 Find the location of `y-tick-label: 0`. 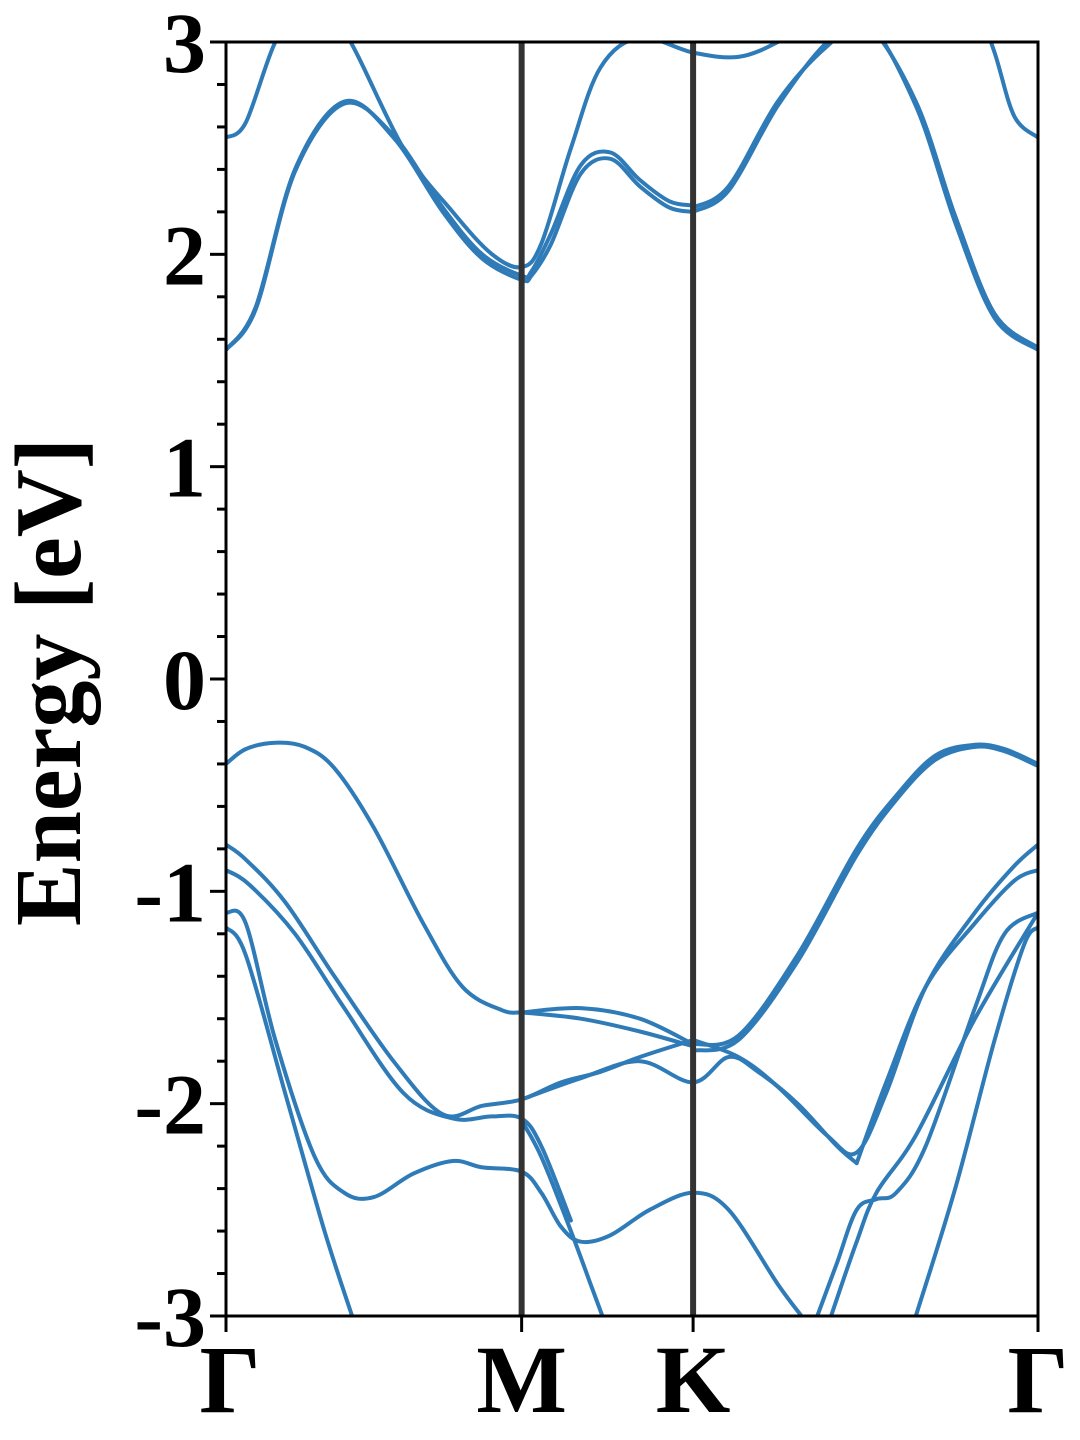

y-tick-label: 0 is located at coordinates (184, 680).